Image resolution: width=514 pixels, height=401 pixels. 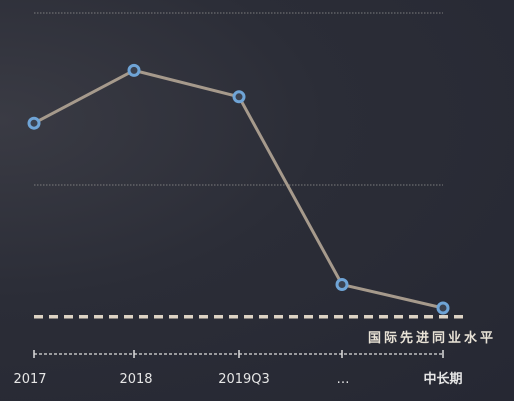 I want to click on x-axis-ticks: 2017 2018 2019Q3 … 中长期, so click(x=237, y=379).